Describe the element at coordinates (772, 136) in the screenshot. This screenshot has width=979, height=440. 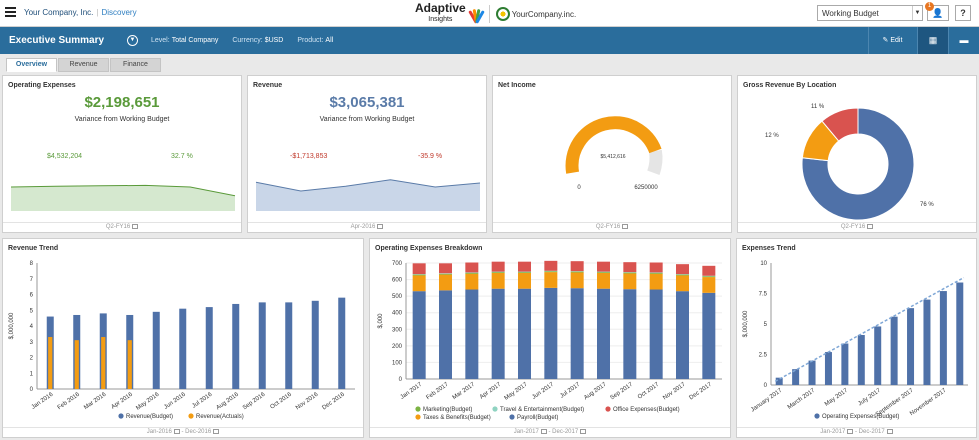
I see `donut-label: 12 %` at that location.